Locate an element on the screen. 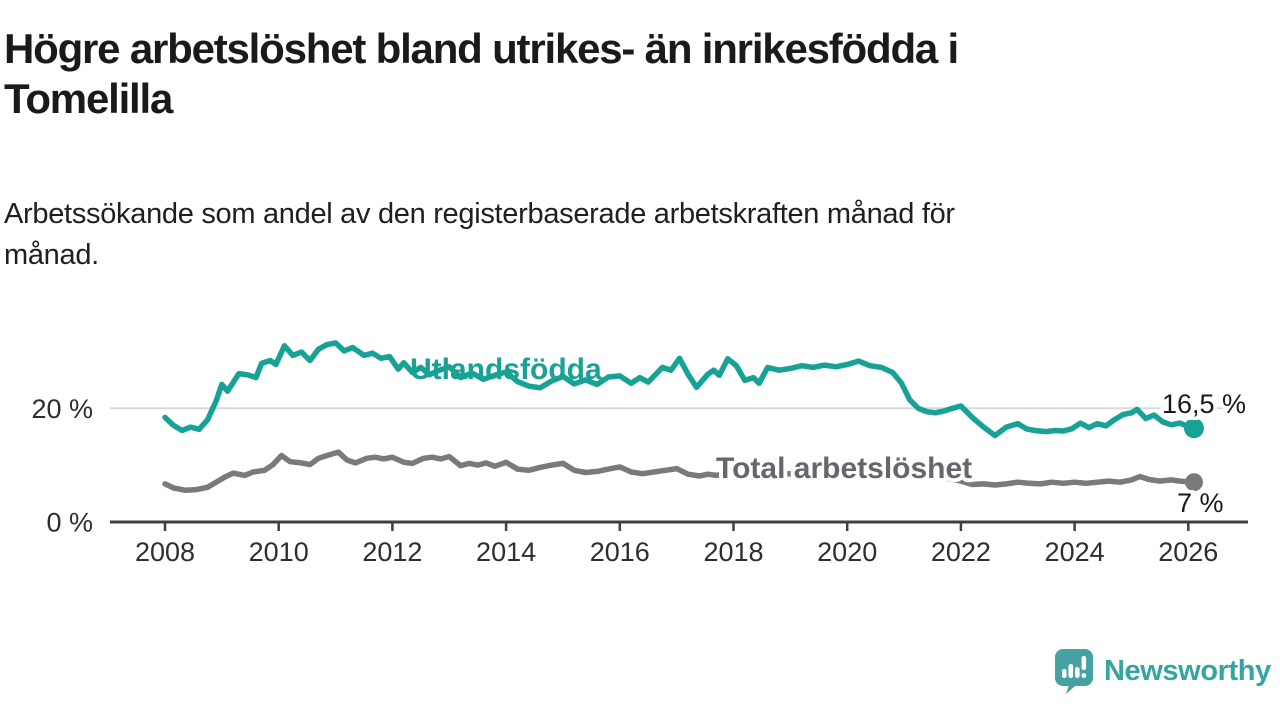 The height and width of the screenshot is (720, 1280). x-tick-label-2010: 2010 is located at coordinates (279, 552).